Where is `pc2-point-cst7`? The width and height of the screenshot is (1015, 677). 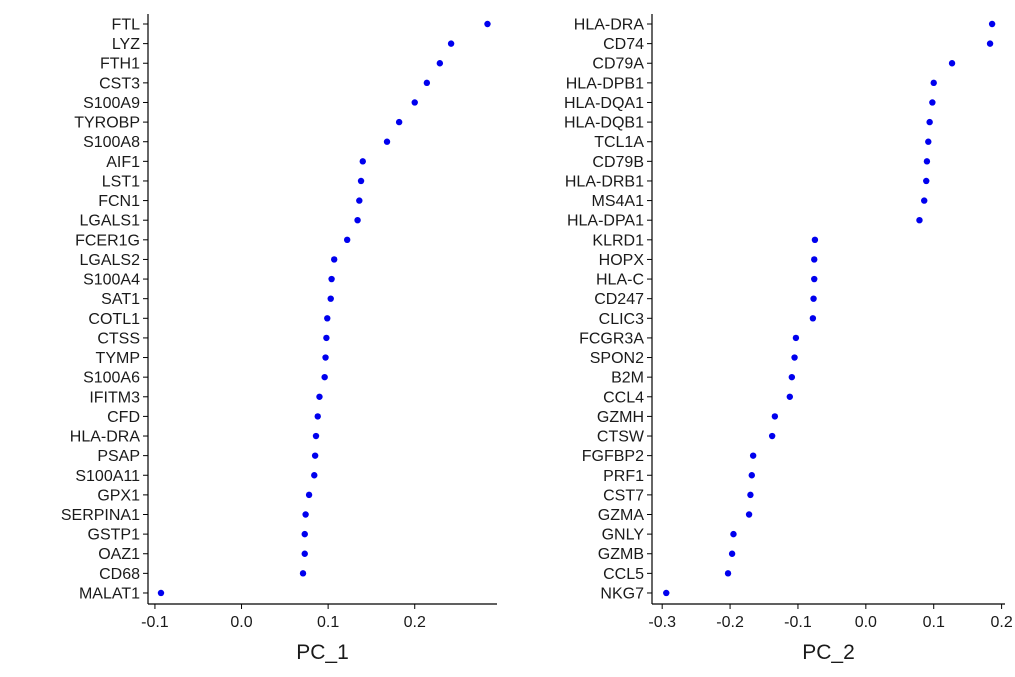 pc2-point-cst7 is located at coordinates (750, 495).